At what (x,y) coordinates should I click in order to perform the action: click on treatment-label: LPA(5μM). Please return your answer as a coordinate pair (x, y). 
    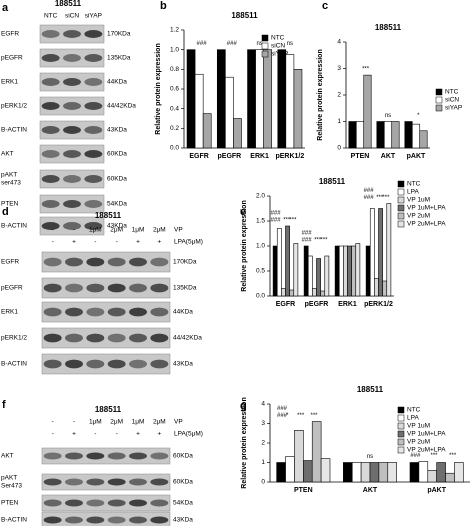
    Looking at the image, I should click on (188, 434).